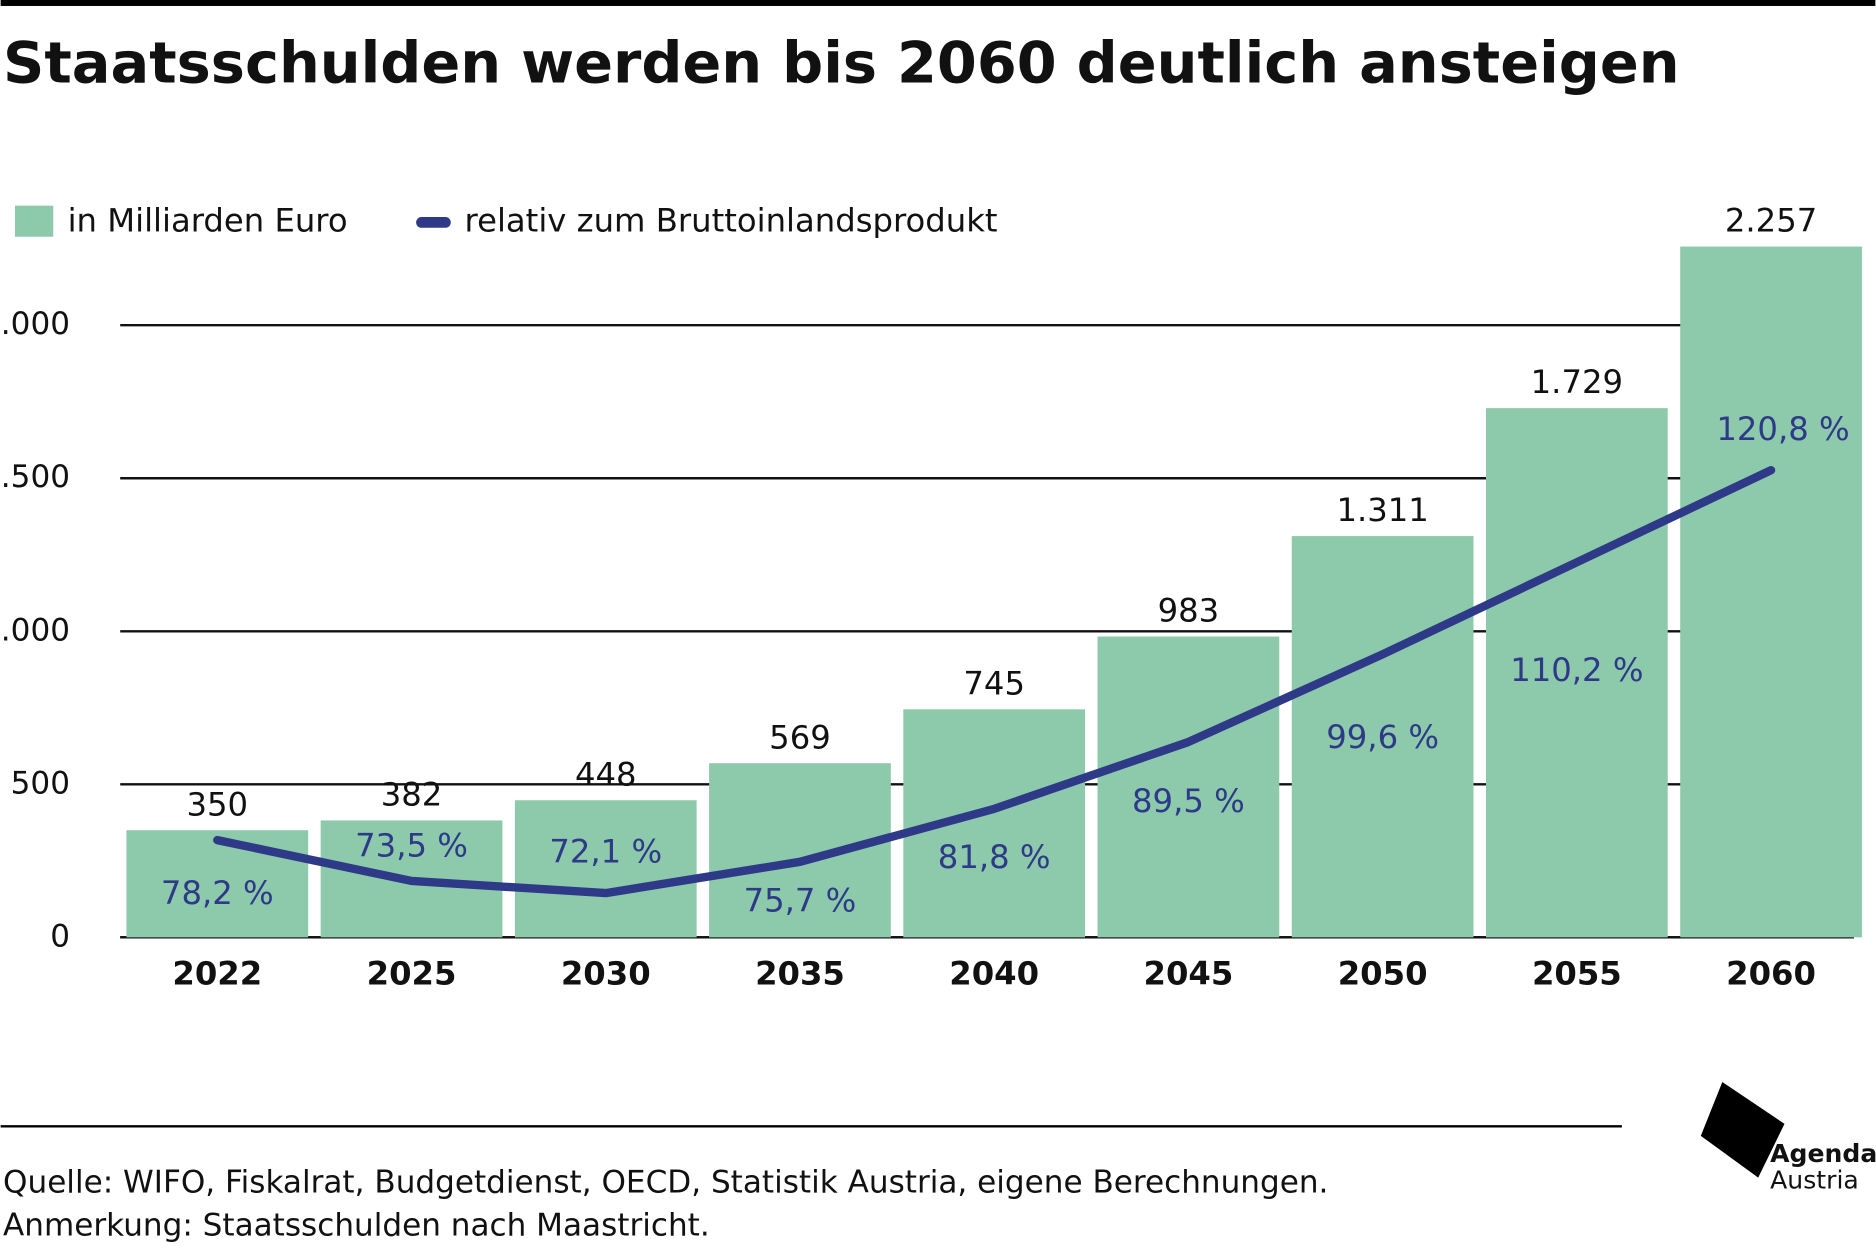 The height and width of the screenshot is (1253, 1876). Describe the element at coordinates (800, 974) in the screenshot. I see `x-tick-label: 2035` at that location.